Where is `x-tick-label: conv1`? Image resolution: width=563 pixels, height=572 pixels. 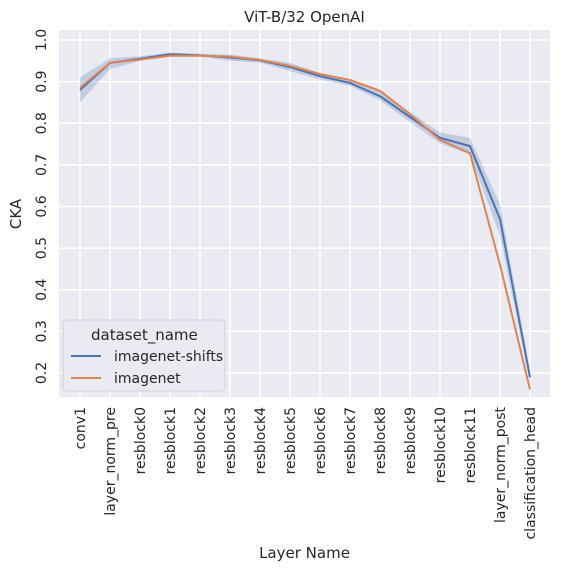 x-tick-label: conv1 is located at coordinates (81, 428).